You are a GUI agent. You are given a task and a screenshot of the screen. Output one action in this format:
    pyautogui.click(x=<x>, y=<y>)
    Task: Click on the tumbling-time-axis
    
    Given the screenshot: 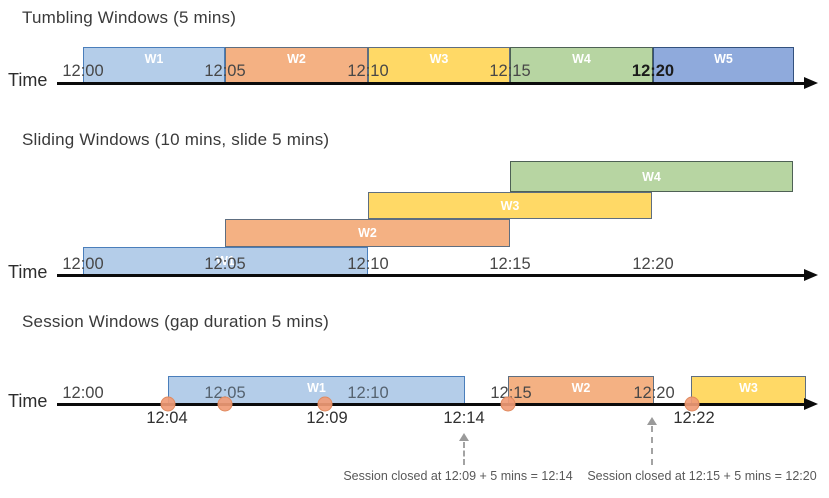 What is the action you would take?
    pyautogui.click(x=431, y=83)
    